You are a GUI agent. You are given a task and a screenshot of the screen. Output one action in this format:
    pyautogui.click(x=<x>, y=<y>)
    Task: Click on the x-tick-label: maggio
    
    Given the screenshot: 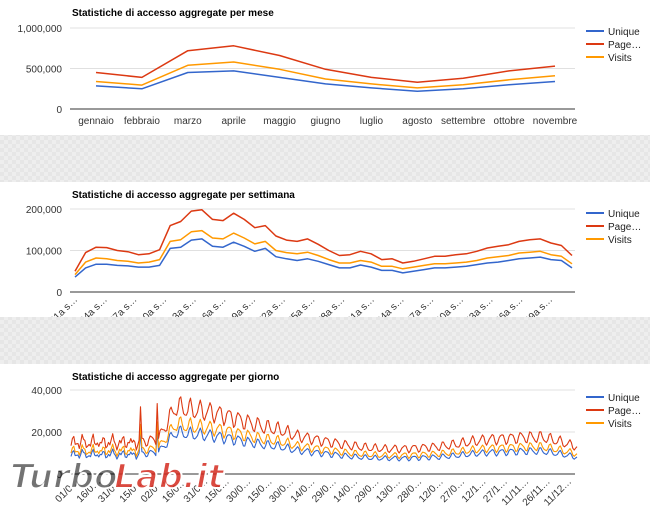 What is the action you would take?
    pyautogui.click(x=279, y=121)
    